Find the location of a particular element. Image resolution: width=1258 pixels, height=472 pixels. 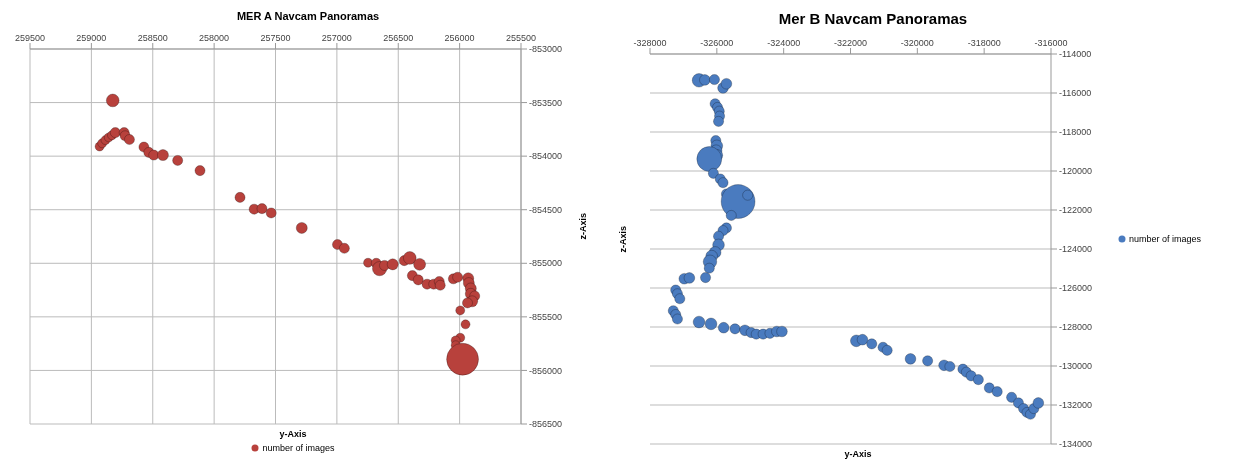

x-tick-label: 256500 is located at coordinates (398, 38).